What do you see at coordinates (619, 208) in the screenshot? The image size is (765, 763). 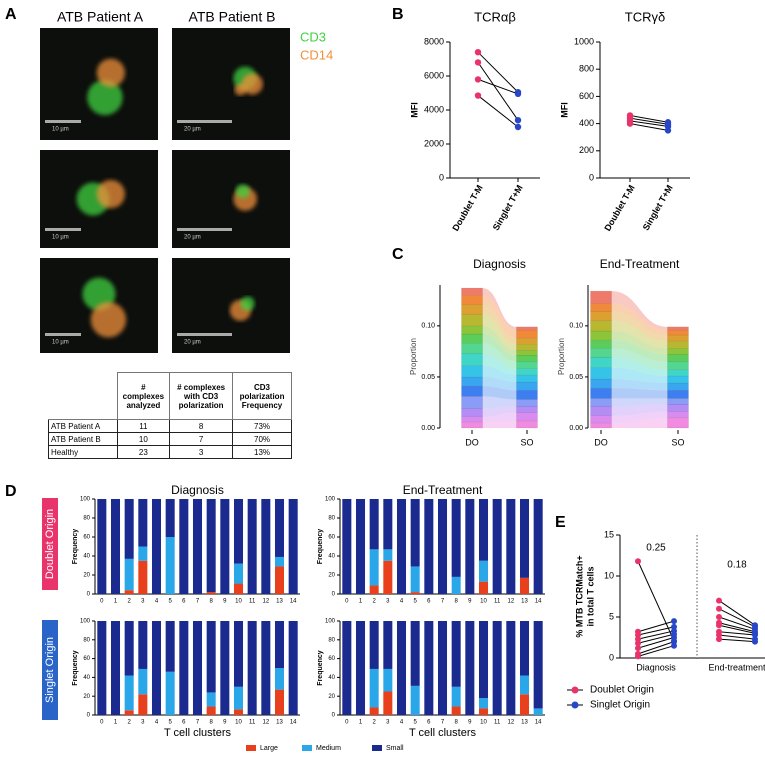 I see `x-tick-label: Doublet T-M` at bounding box center [619, 208].